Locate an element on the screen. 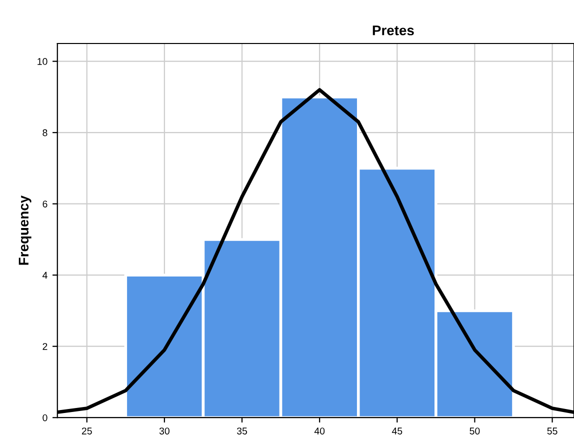  x-tick-label: 35 is located at coordinates (242, 431).